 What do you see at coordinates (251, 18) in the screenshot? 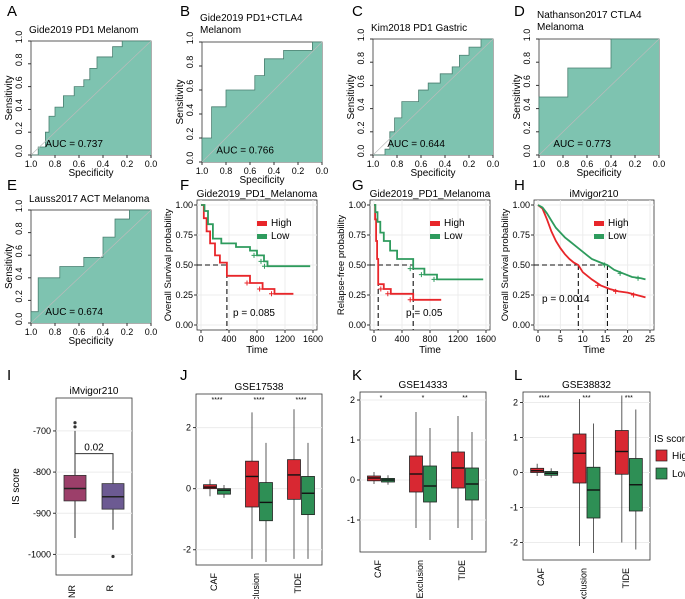
I see `chart-title: Gide2019 PD1+CTLA4` at bounding box center [251, 18].